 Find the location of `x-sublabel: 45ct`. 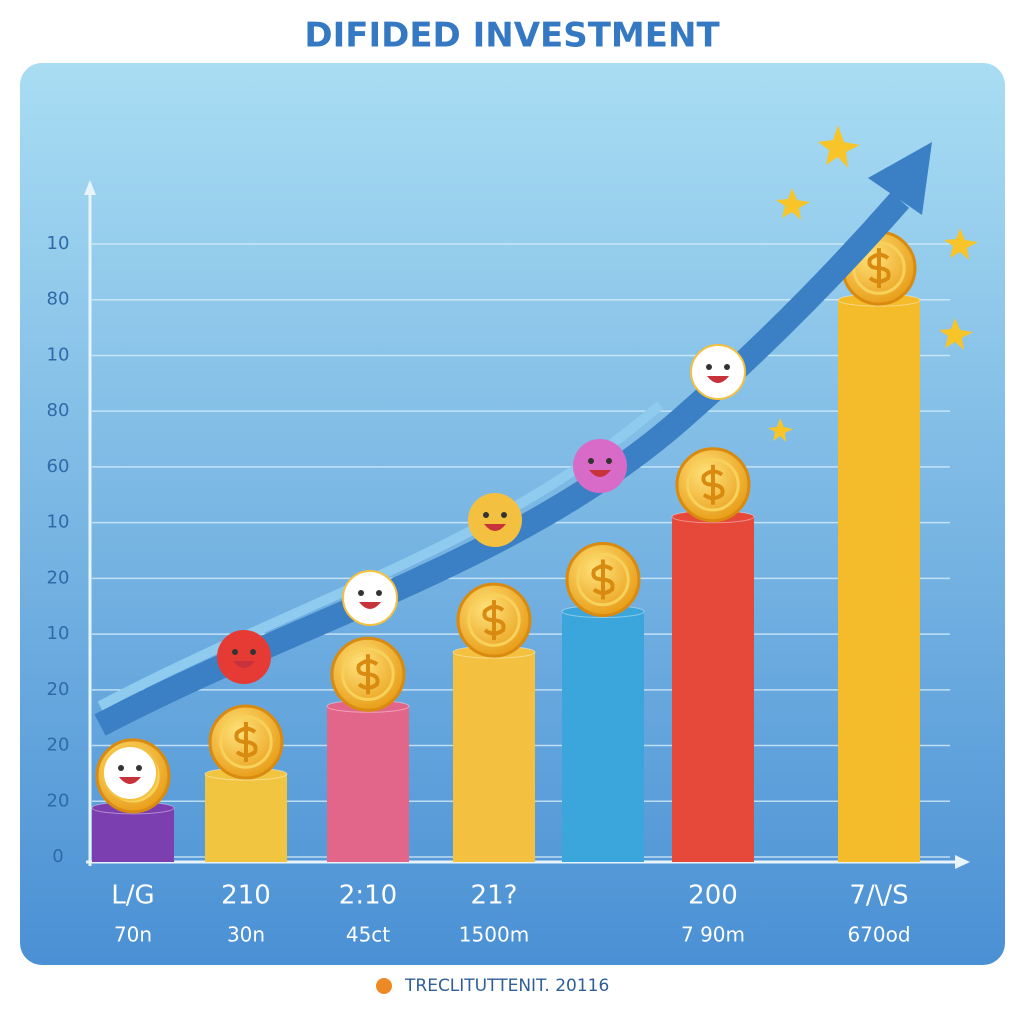

x-sublabel: 45ct is located at coordinates (368, 935).